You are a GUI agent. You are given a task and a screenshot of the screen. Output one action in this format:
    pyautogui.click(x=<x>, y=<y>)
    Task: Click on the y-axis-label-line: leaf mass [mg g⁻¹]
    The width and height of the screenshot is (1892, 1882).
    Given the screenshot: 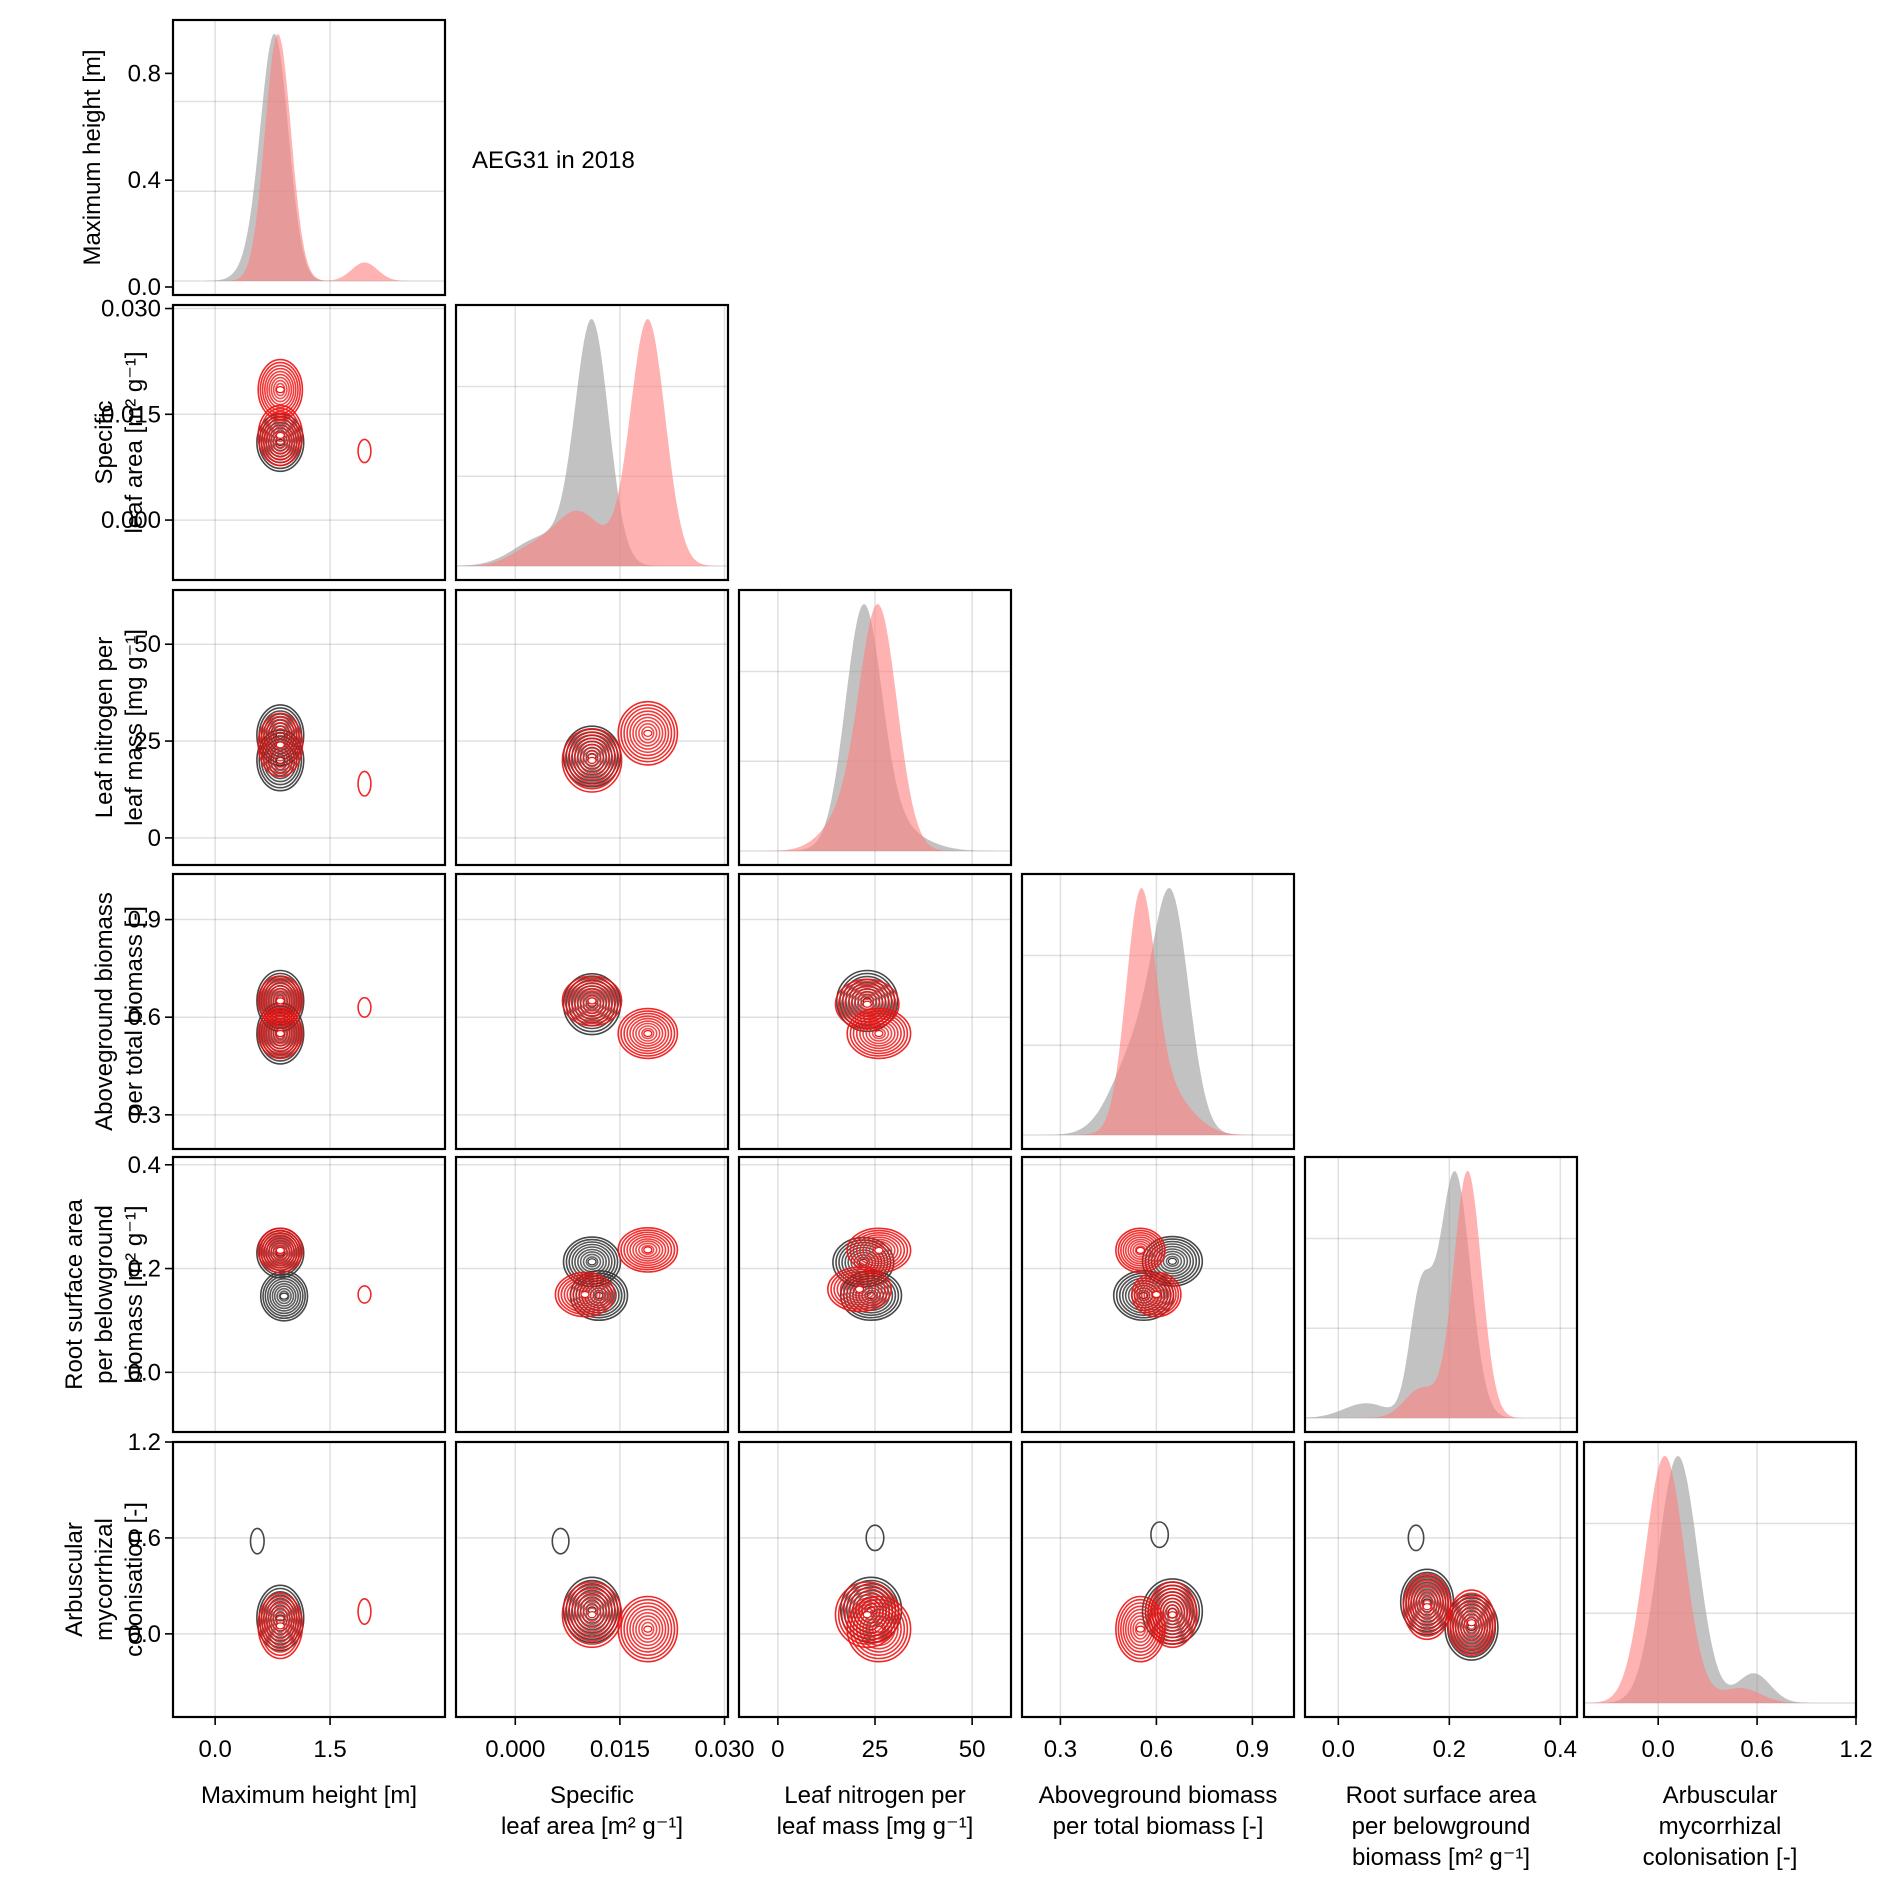 What is the action you would take?
    pyautogui.click(x=134, y=727)
    